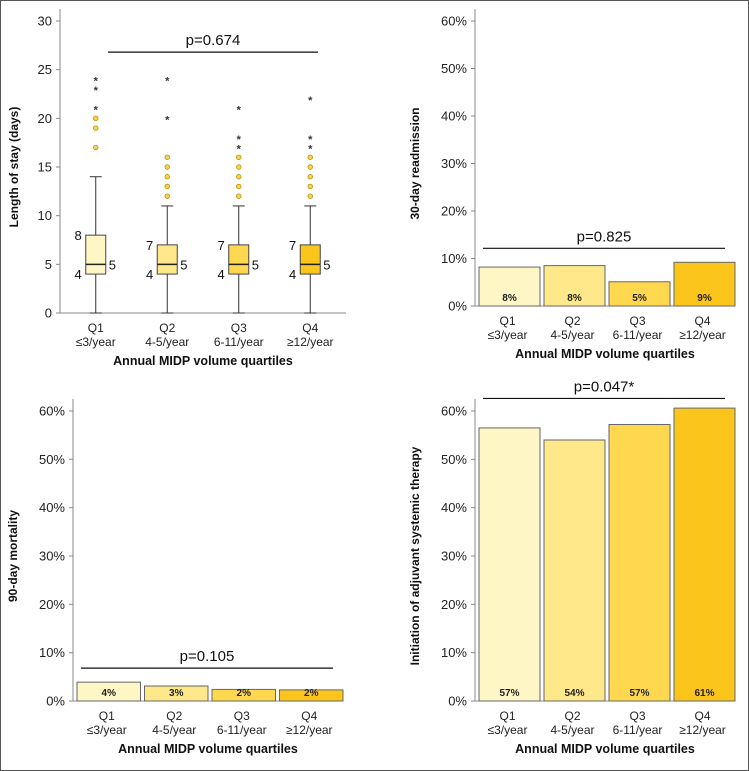 The image size is (749, 771). What do you see at coordinates (45, 215) in the screenshot?
I see `y-tick-label: 10` at bounding box center [45, 215].